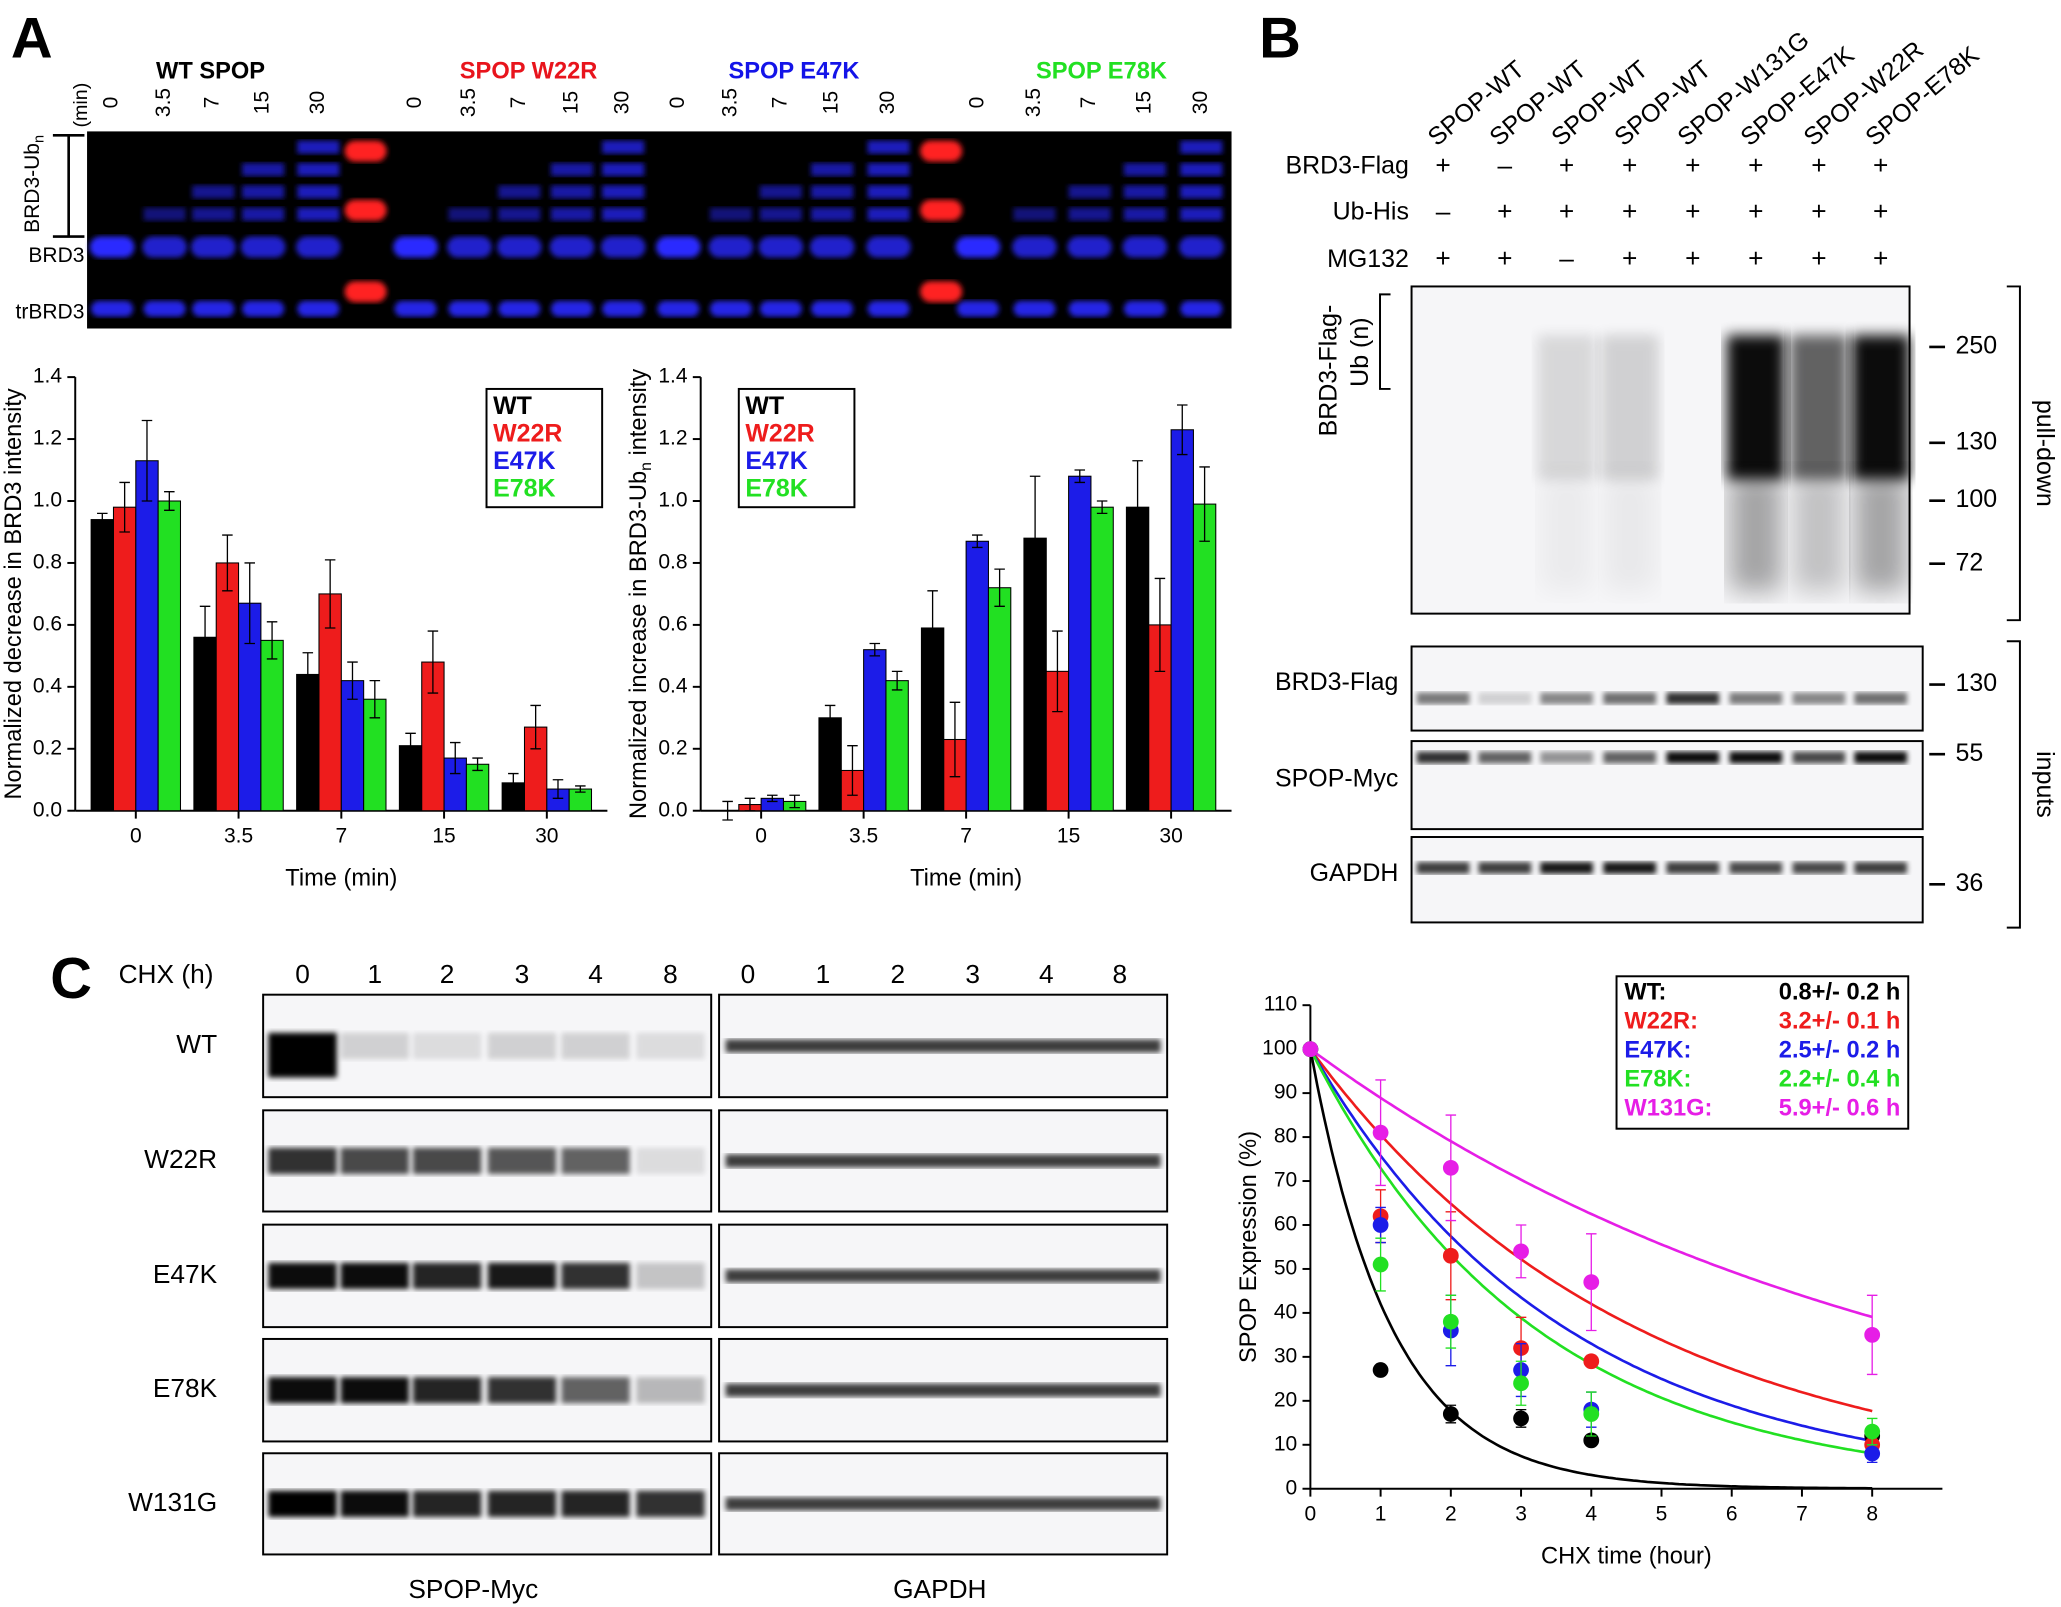 The height and width of the screenshot is (1607, 2061). Describe the element at coordinates (1566, 258) in the screenshot. I see `sign: –` at that location.